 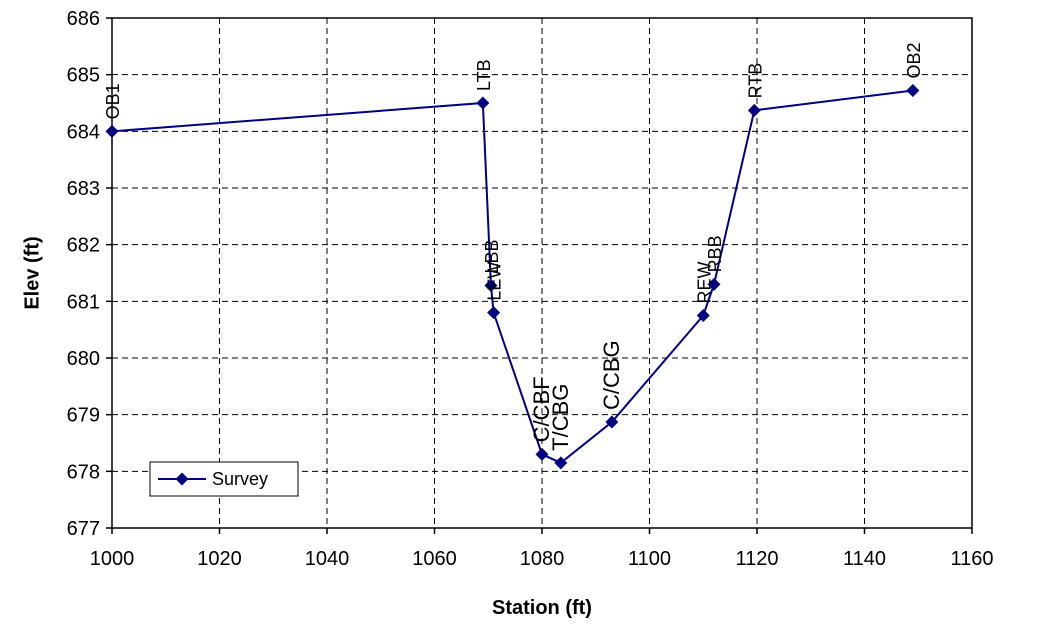 What do you see at coordinates (484, 75) in the screenshot?
I see `point-label: LTB` at bounding box center [484, 75].